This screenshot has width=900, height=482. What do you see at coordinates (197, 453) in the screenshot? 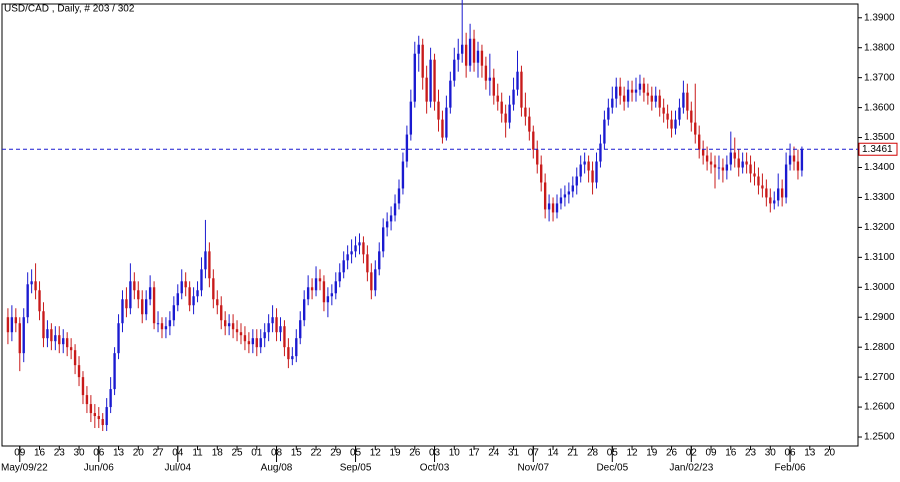
I see `x-tick-label: 11` at bounding box center [197, 453].